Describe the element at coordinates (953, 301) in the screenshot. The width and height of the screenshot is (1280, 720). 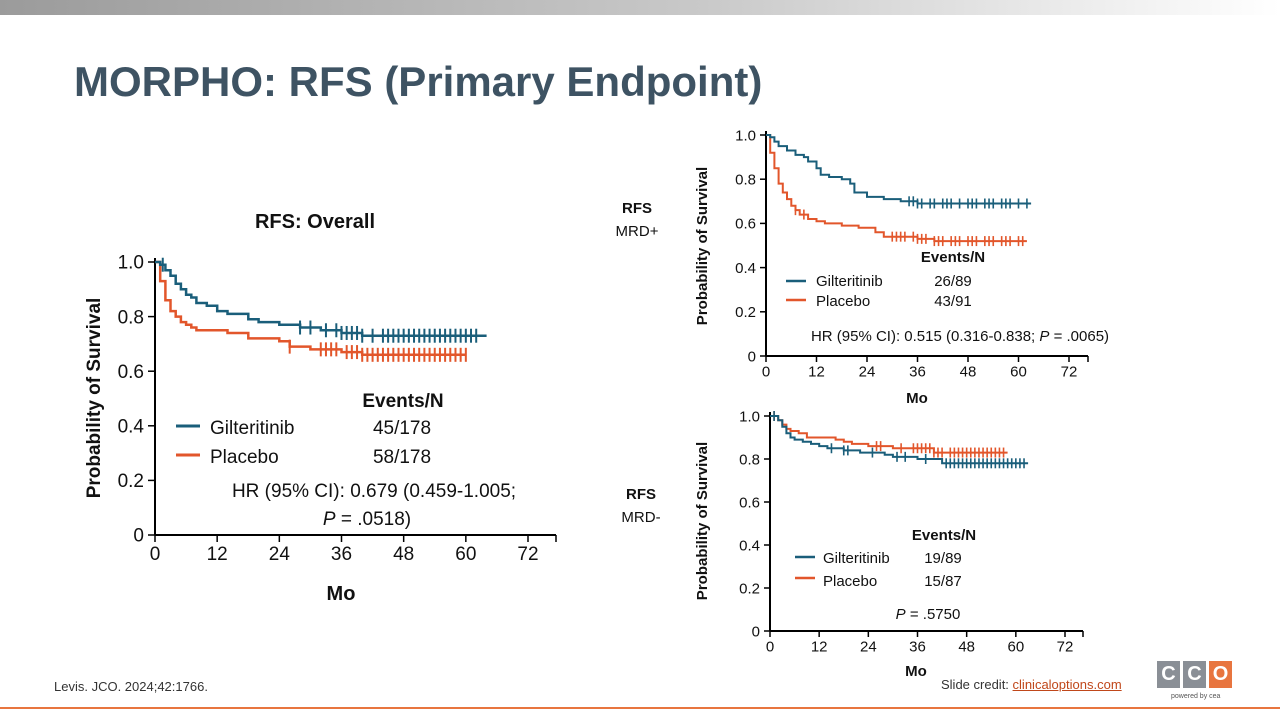
I see `legend-events-placebo: 43/91` at that location.